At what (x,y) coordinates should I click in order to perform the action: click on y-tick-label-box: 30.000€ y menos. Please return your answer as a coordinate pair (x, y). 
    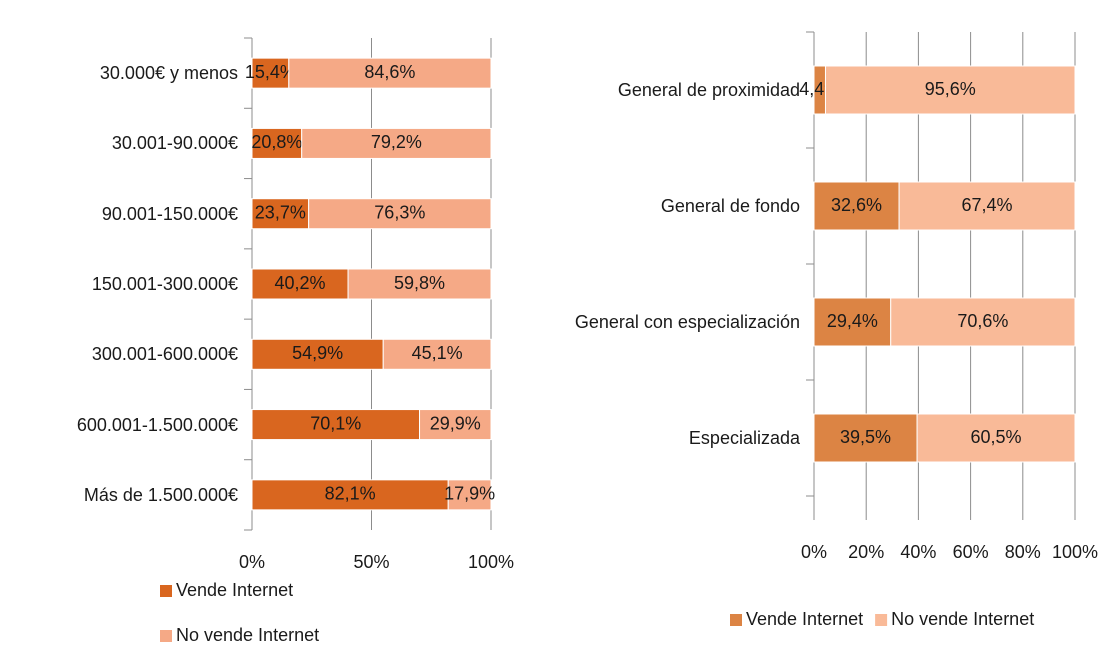
    Looking at the image, I should click on (168, 73).